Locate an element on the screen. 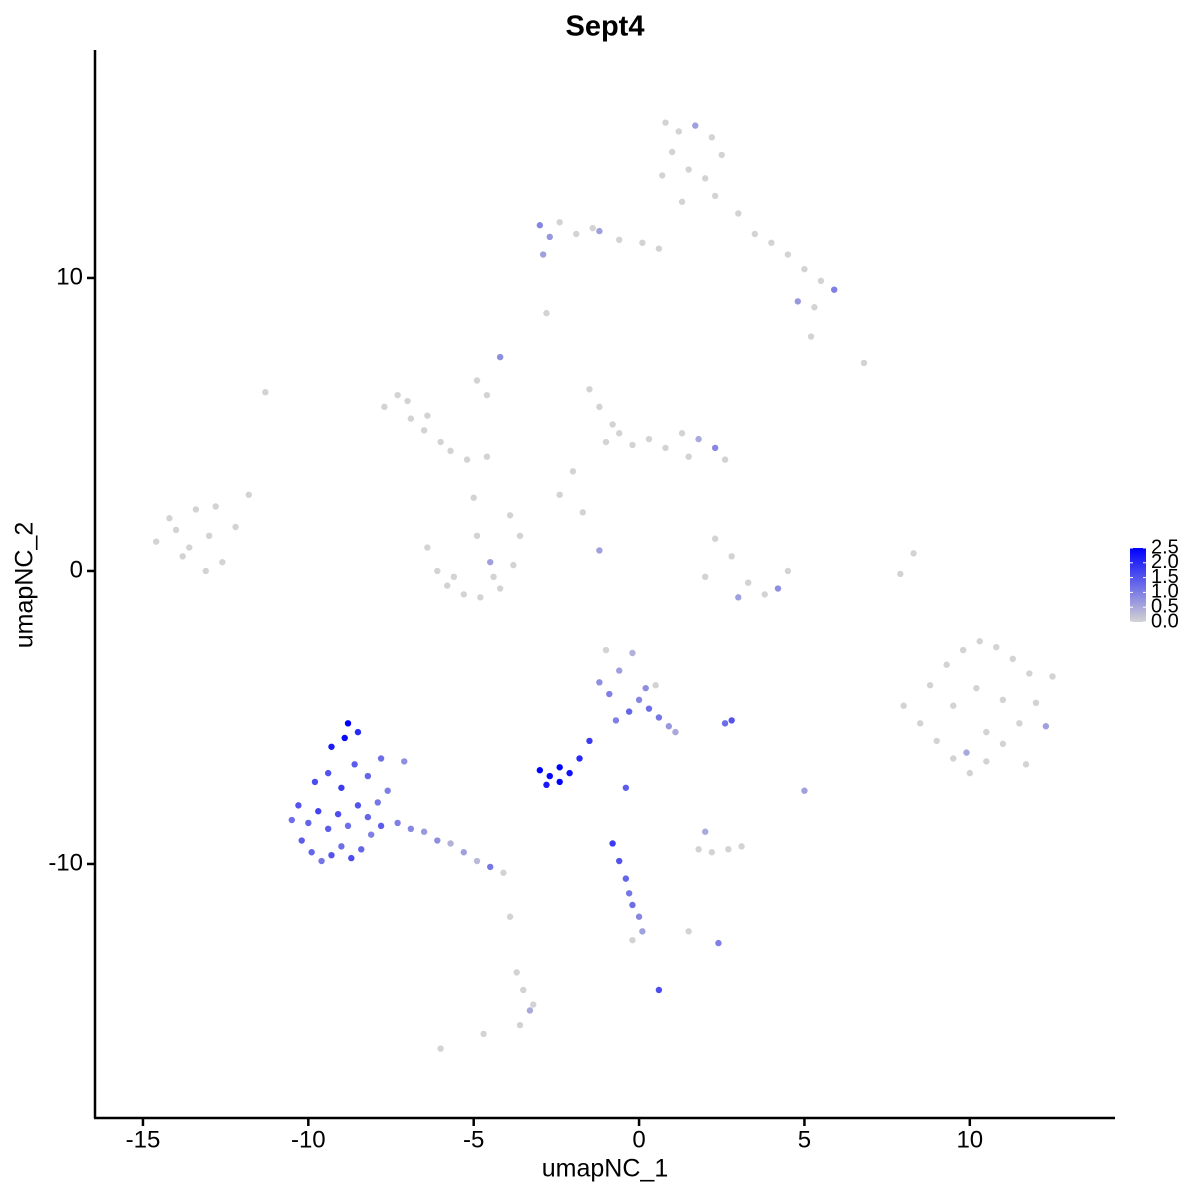 The height and width of the screenshot is (1200, 1200). colorbar-tick-label: 0.0 is located at coordinates (1165, 621).